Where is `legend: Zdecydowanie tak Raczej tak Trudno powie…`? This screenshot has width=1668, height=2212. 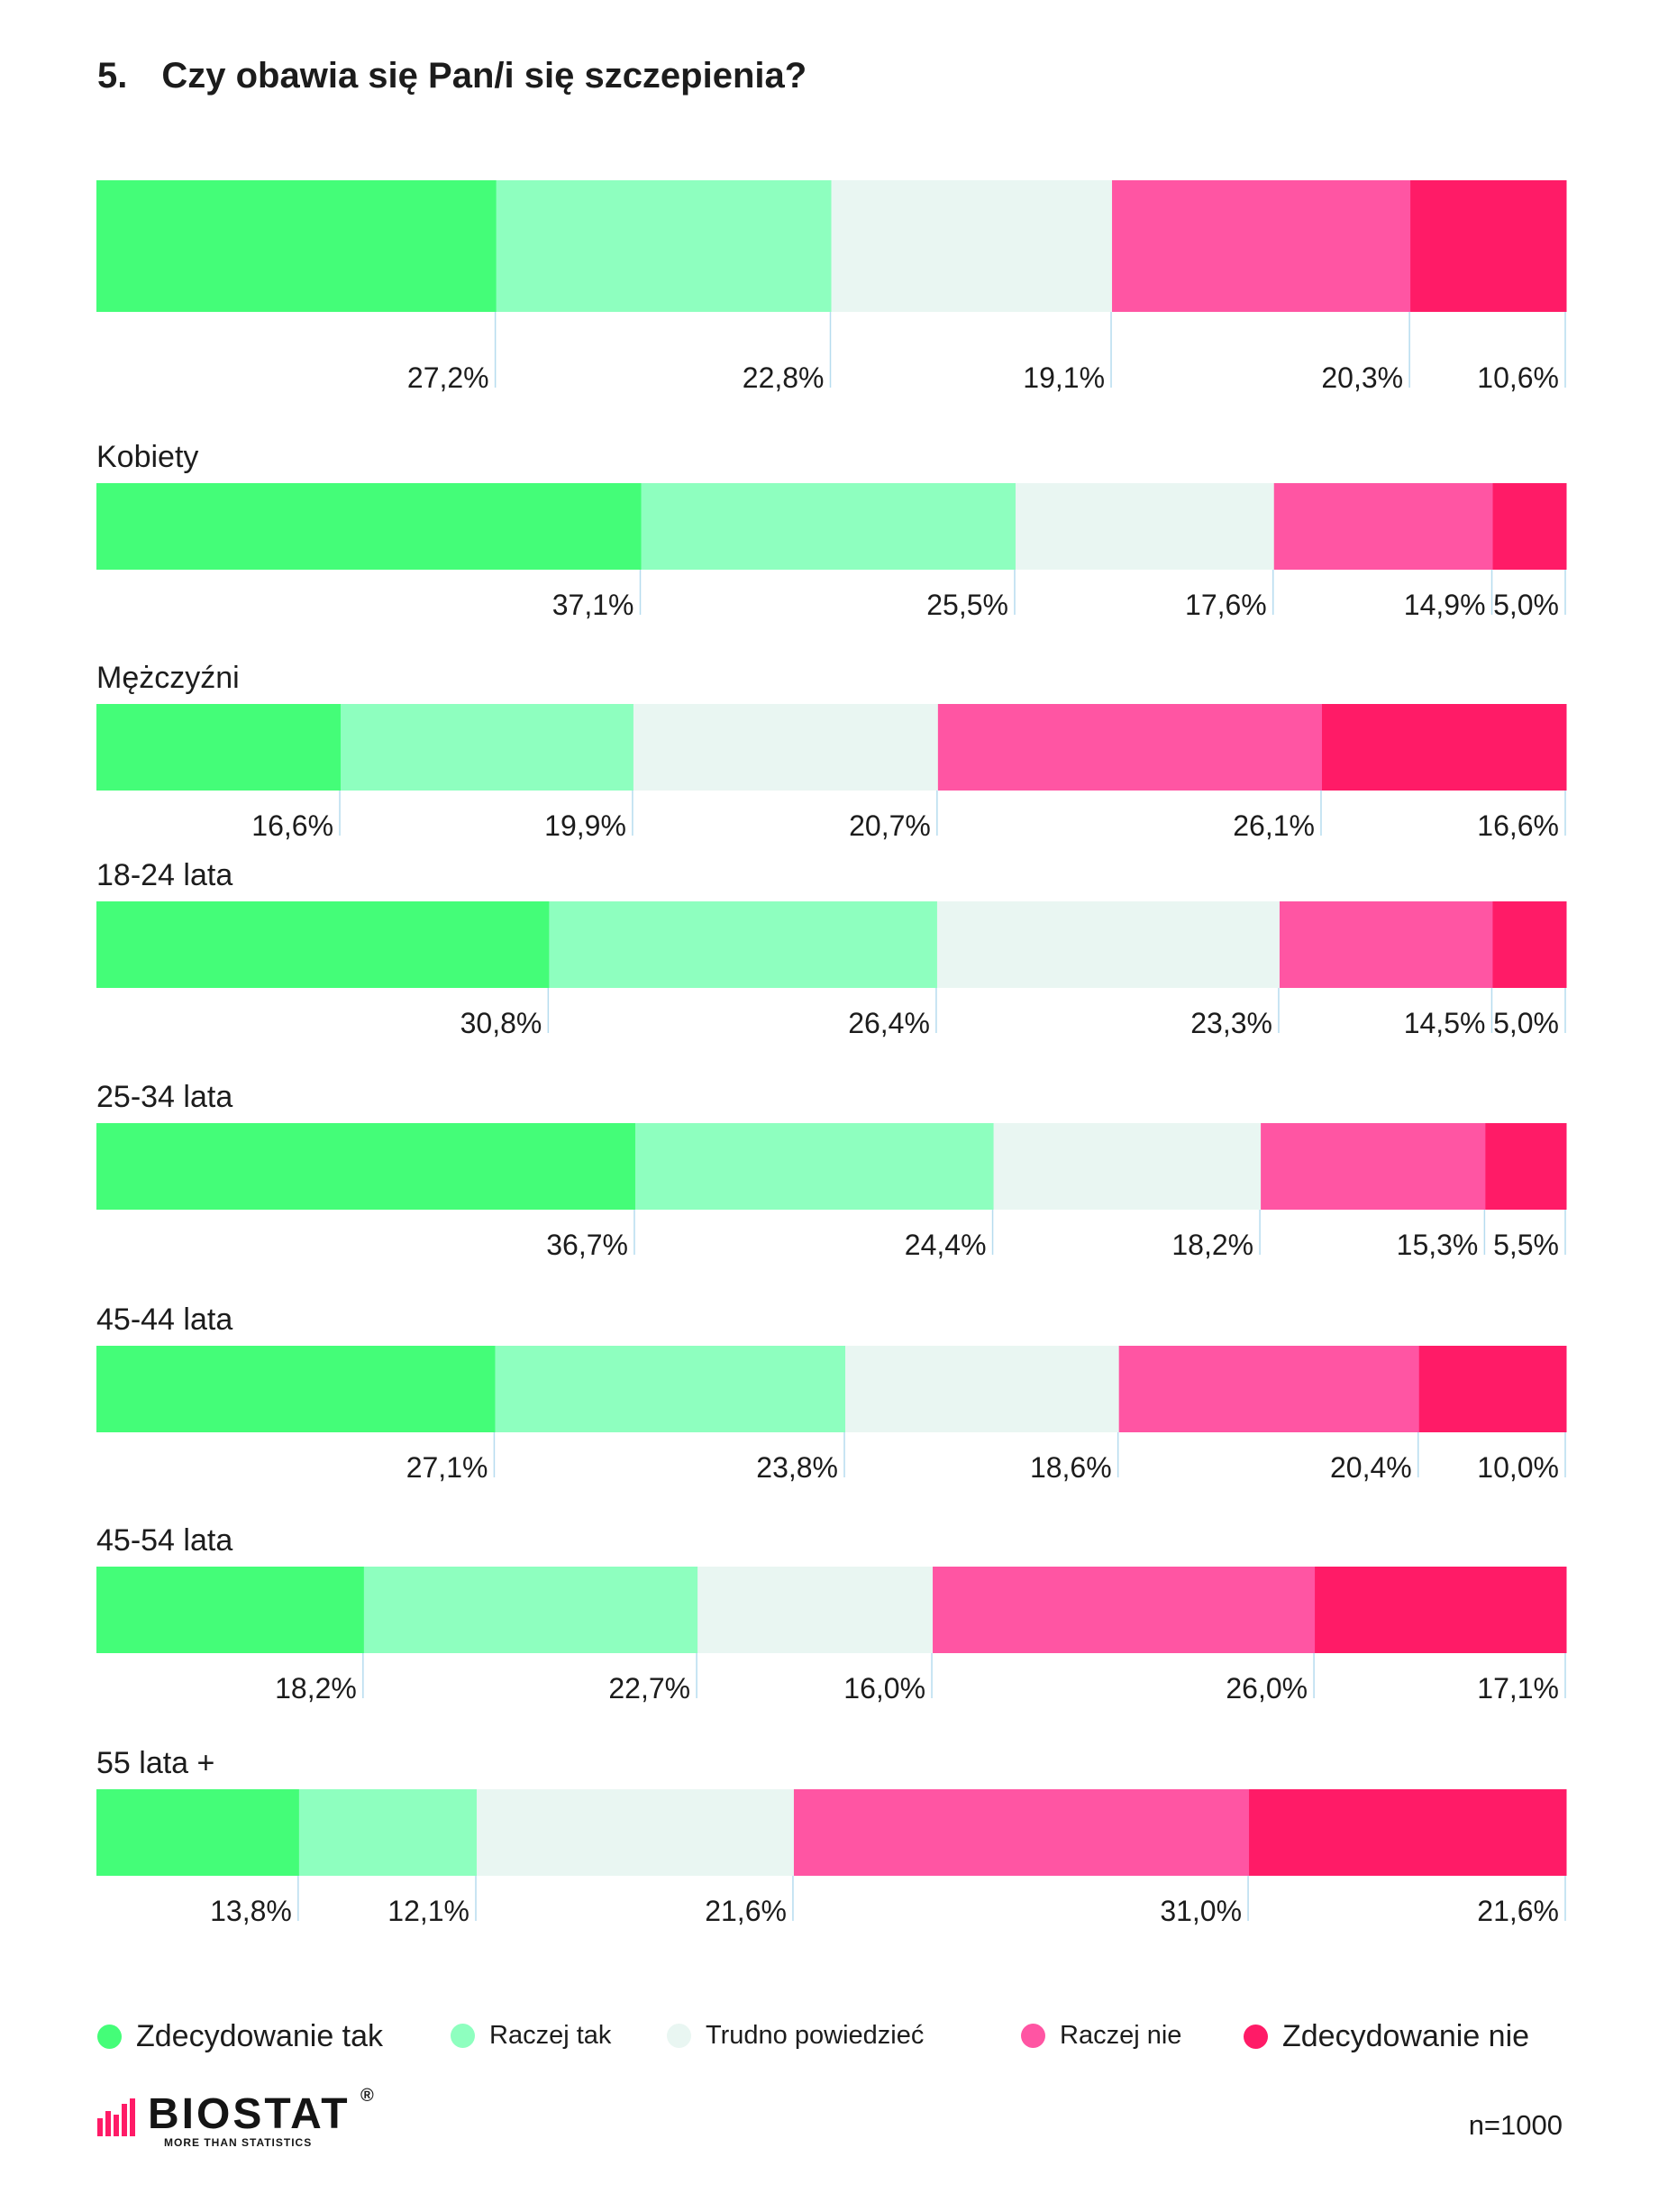
legend: Zdecydowanie tak Raczej tak Trudno powie… is located at coordinates (834, 2038).